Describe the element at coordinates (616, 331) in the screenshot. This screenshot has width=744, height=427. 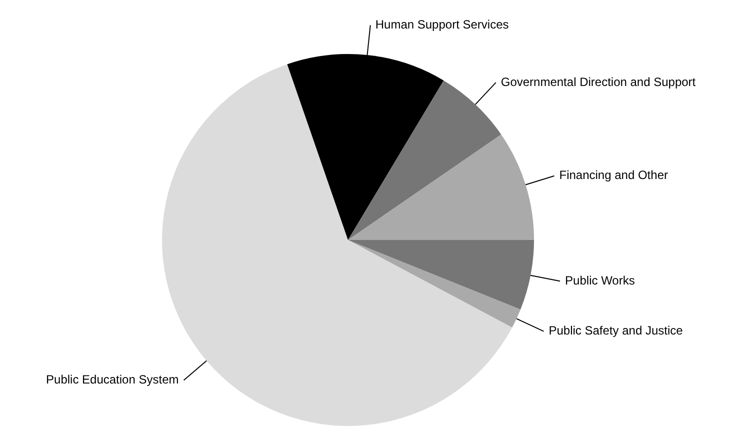
I see `slice-label: Public Safety and Justice` at that location.